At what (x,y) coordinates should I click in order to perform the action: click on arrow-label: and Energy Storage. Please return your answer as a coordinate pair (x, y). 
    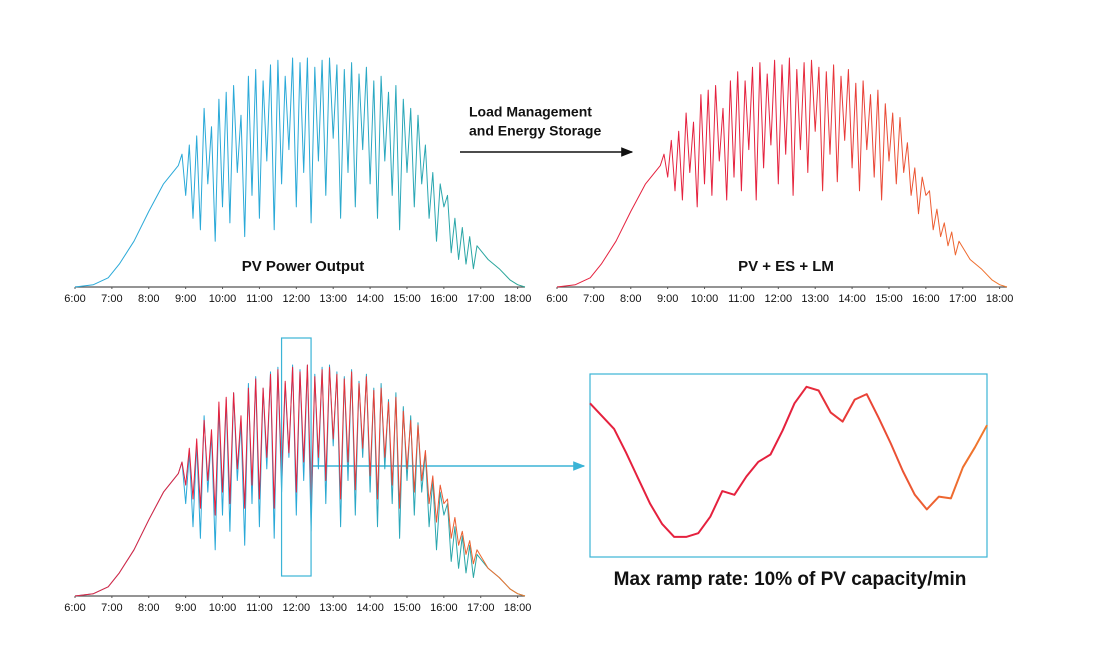
    Looking at the image, I should click on (535, 131).